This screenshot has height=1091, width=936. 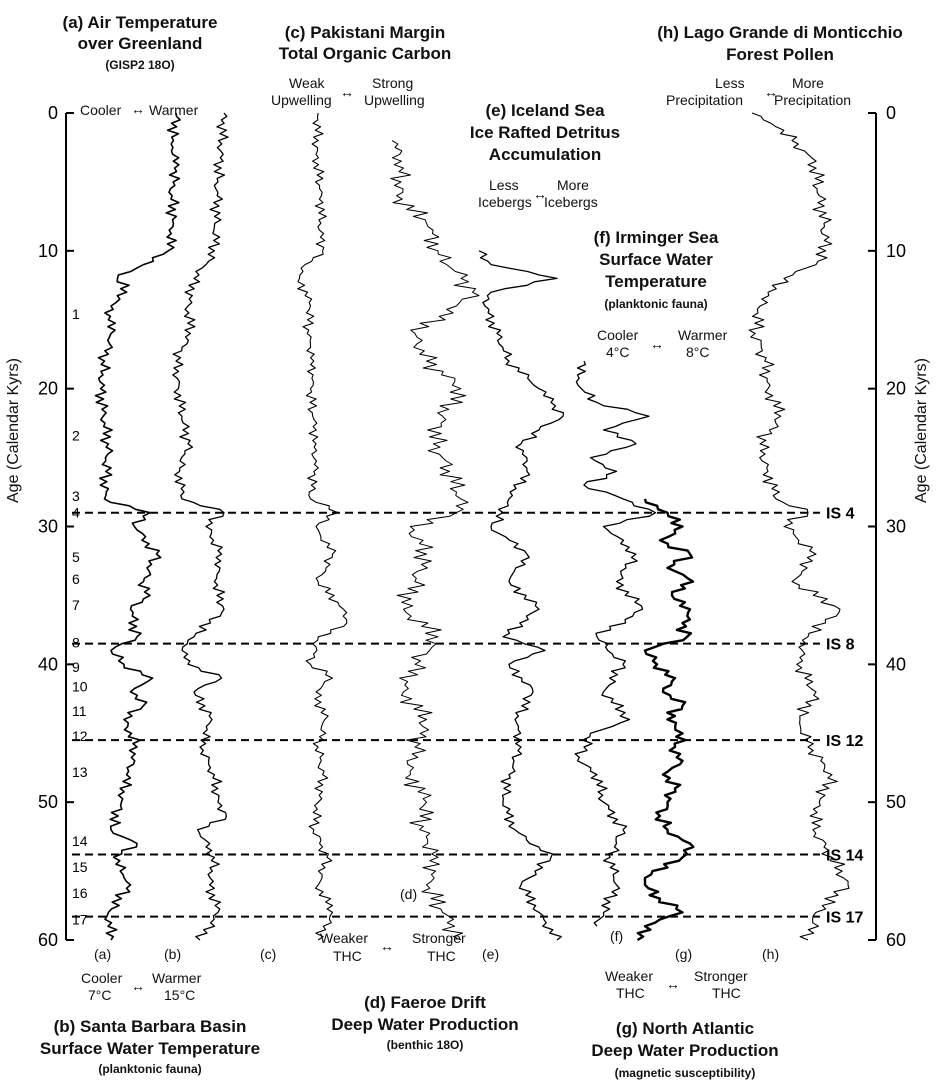 I want to click on panel-h-right-label-1: More, so click(x=808, y=83).